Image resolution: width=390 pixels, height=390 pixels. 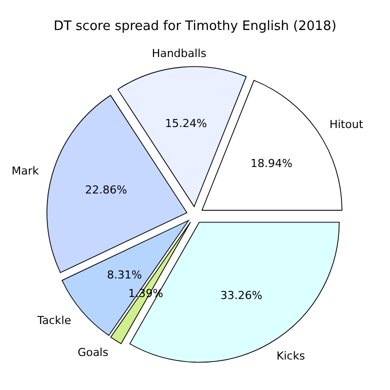 I want to click on data-label: 22.86%, so click(x=106, y=190).